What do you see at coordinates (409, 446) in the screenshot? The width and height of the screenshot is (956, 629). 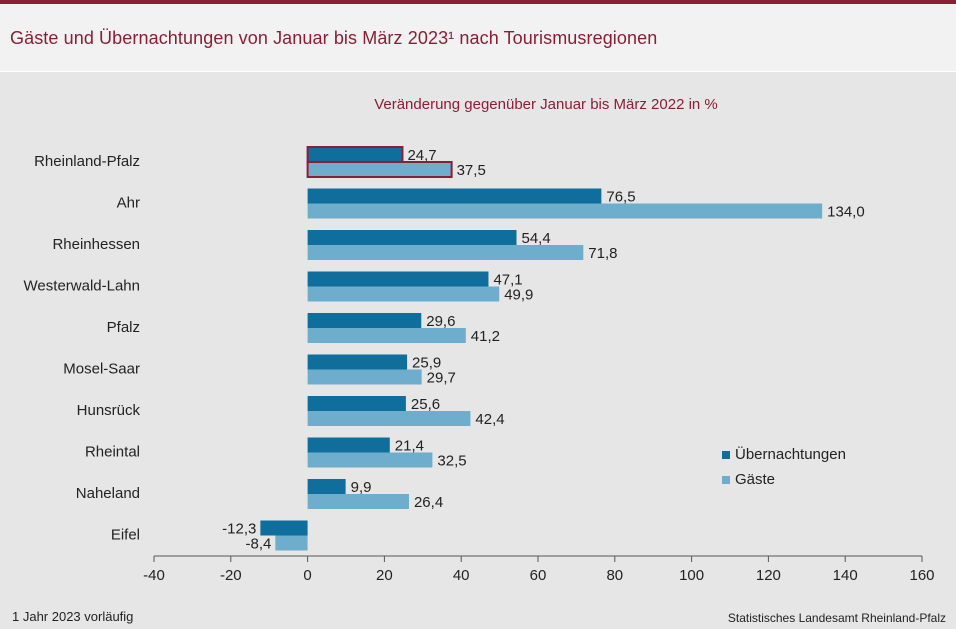 I see `data-label-uebernachtungen-rheintal: 21,4` at bounding box center [409, 446].